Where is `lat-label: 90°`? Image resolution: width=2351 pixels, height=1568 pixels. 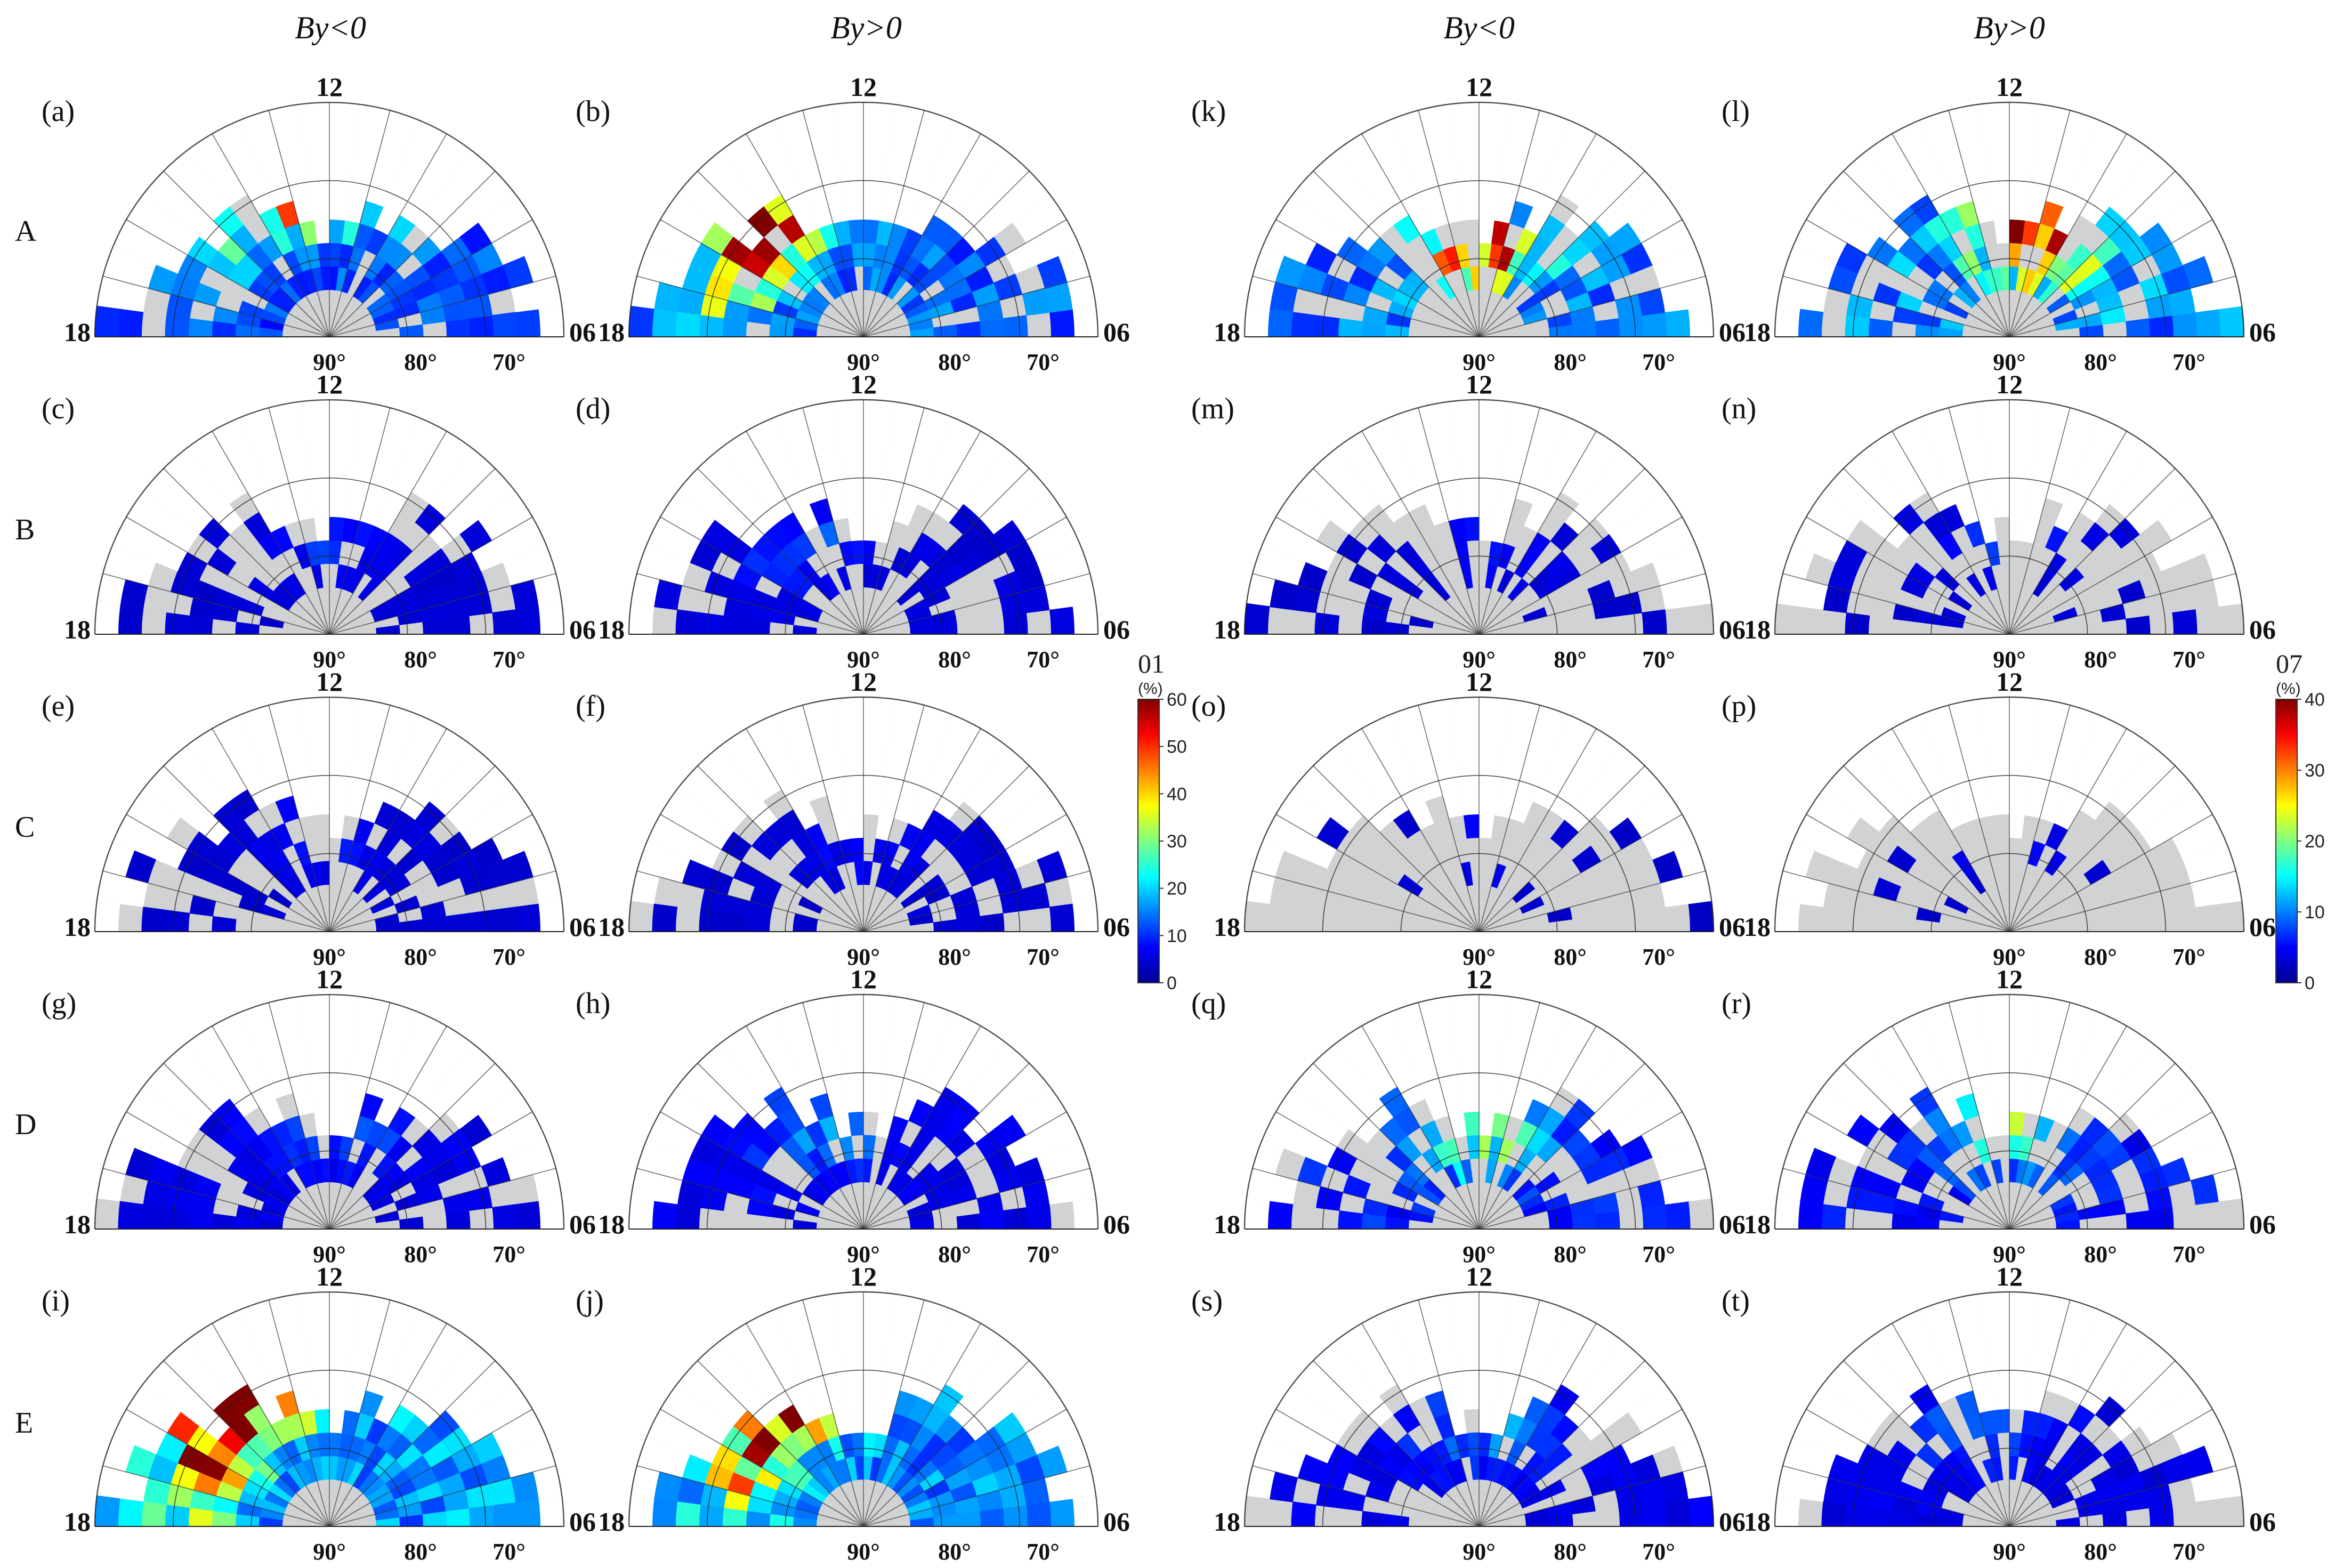 lat-label: 90° is located at coordinates (863, 957).